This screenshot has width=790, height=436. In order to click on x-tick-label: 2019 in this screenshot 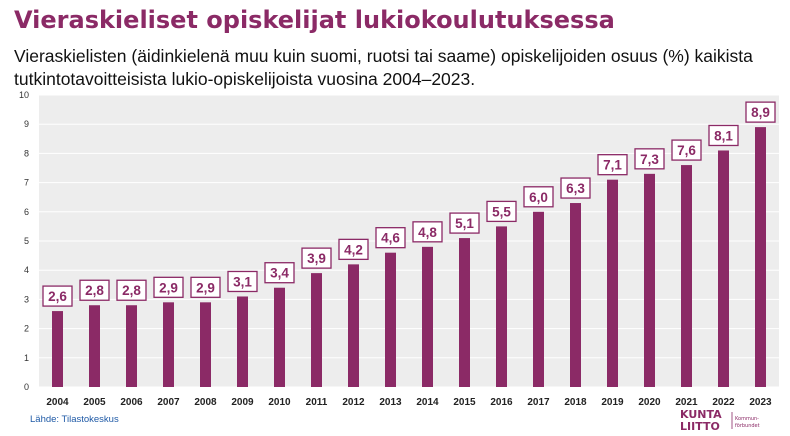, I will do `click(612, 402)`.